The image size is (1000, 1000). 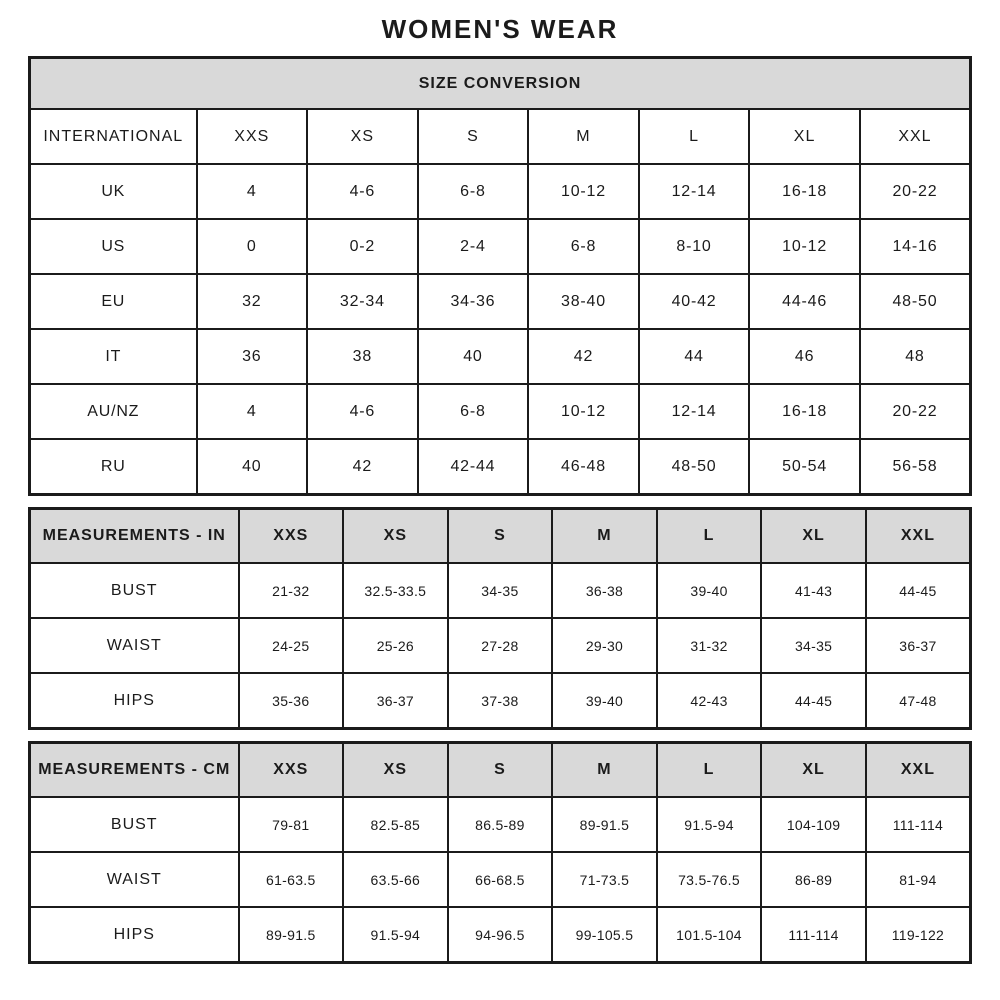 What do you see at coordinates (500, 29) in the screenshot?
I see `page-title: WOMEN'S WEAR` at bounding box center [500, 29].